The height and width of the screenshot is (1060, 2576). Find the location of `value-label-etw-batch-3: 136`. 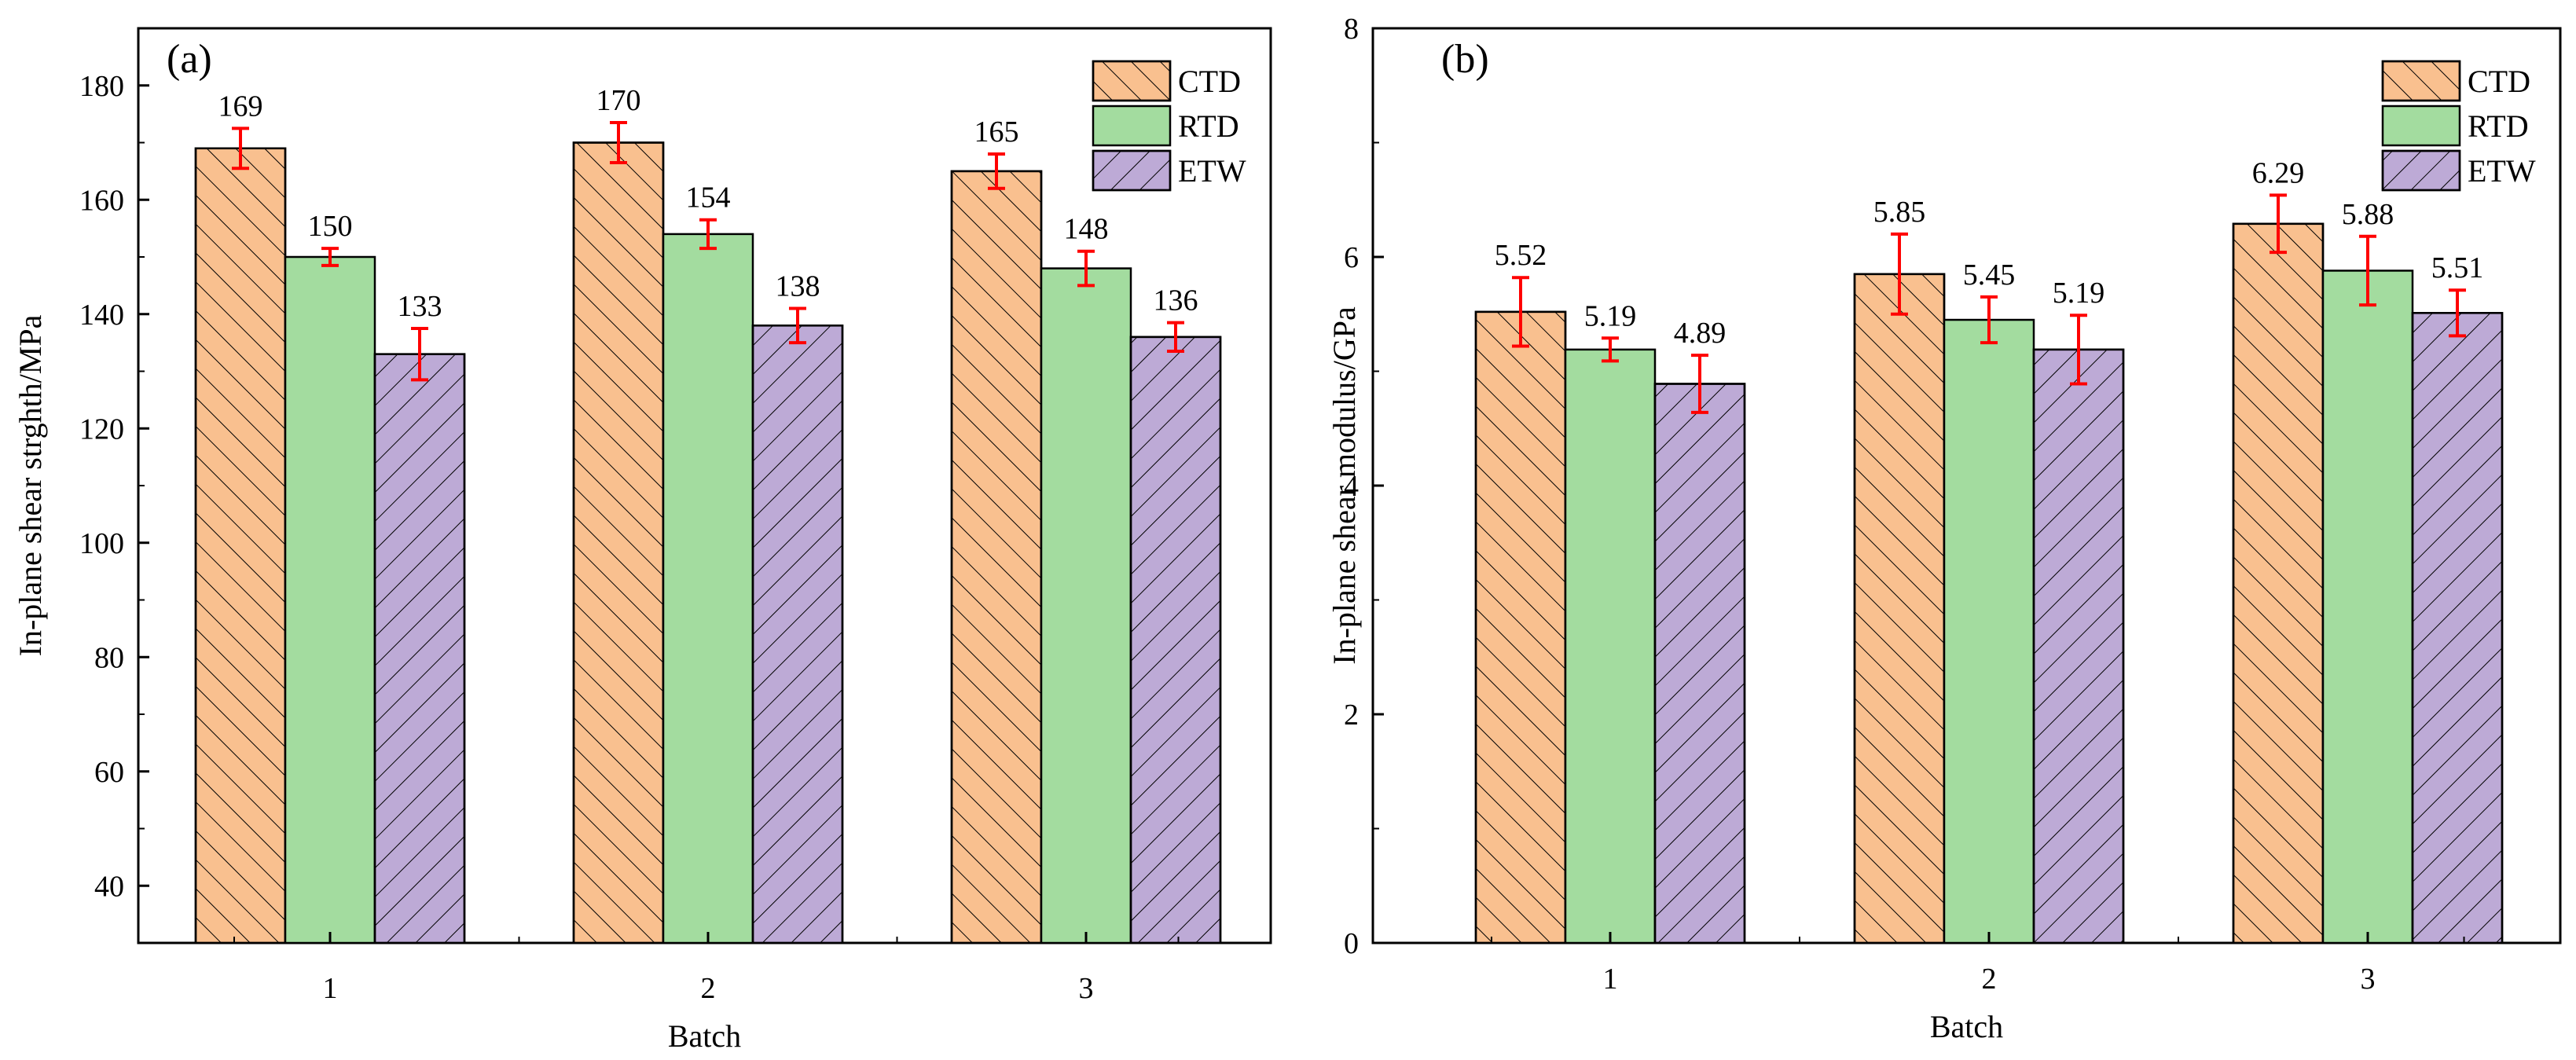

value-label-etw-batch-3: 136 is located at coordinates (1176, 301).